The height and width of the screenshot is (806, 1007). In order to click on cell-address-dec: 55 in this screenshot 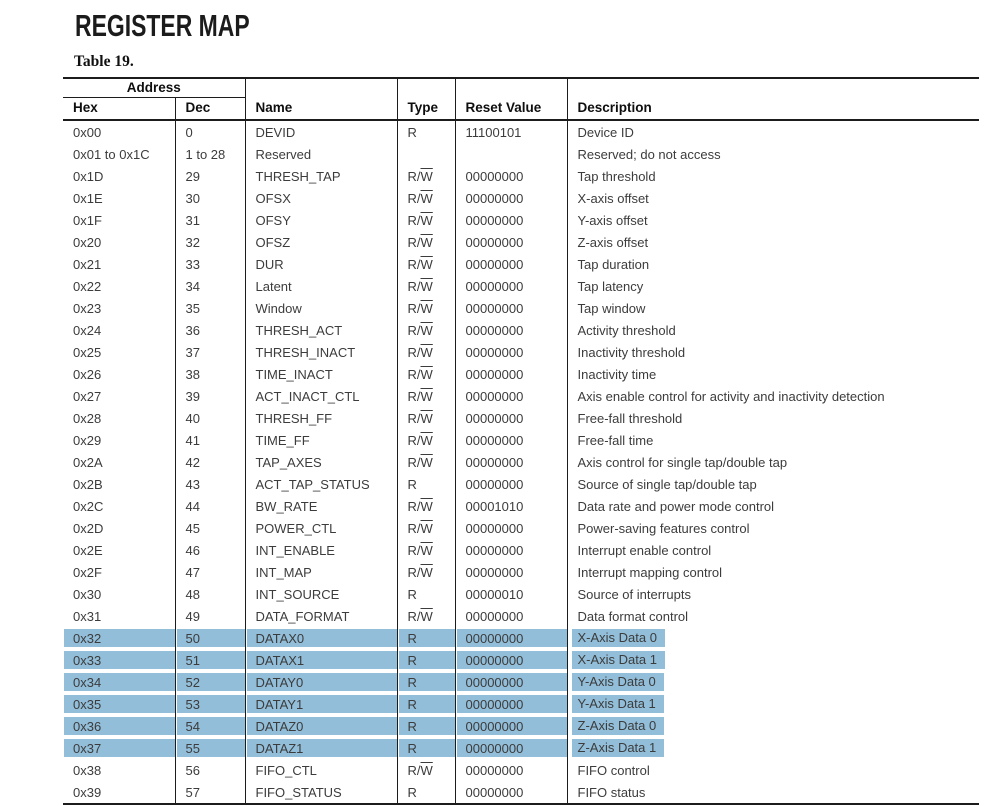, I will do `click(209, 748)`.